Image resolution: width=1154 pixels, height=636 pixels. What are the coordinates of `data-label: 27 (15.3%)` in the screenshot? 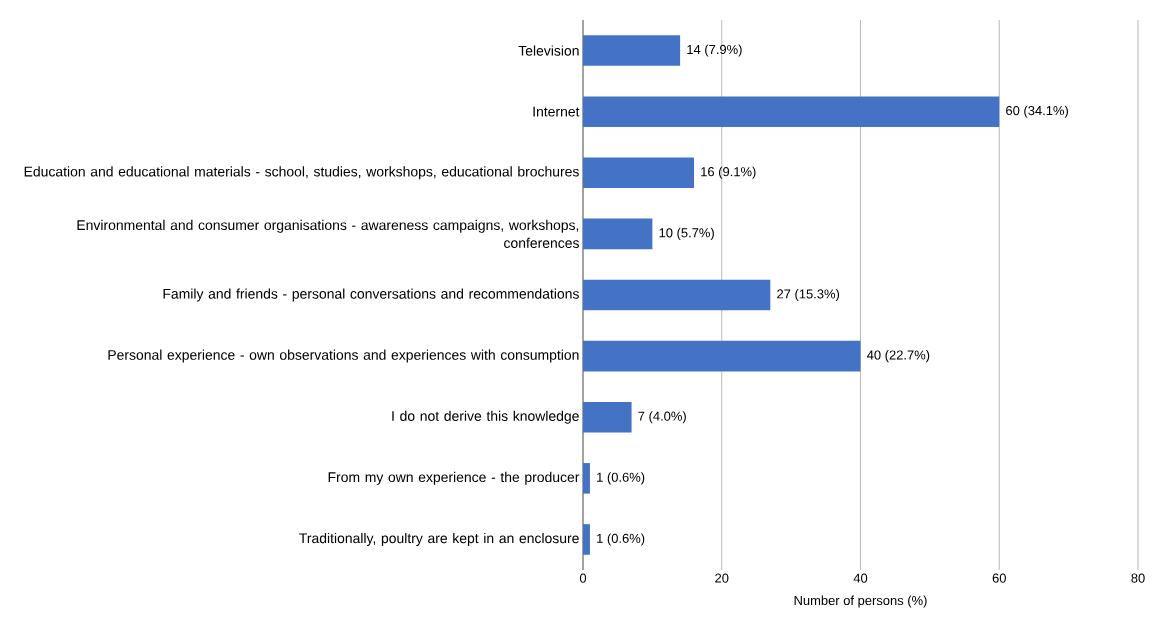 It's located at (808, 295).